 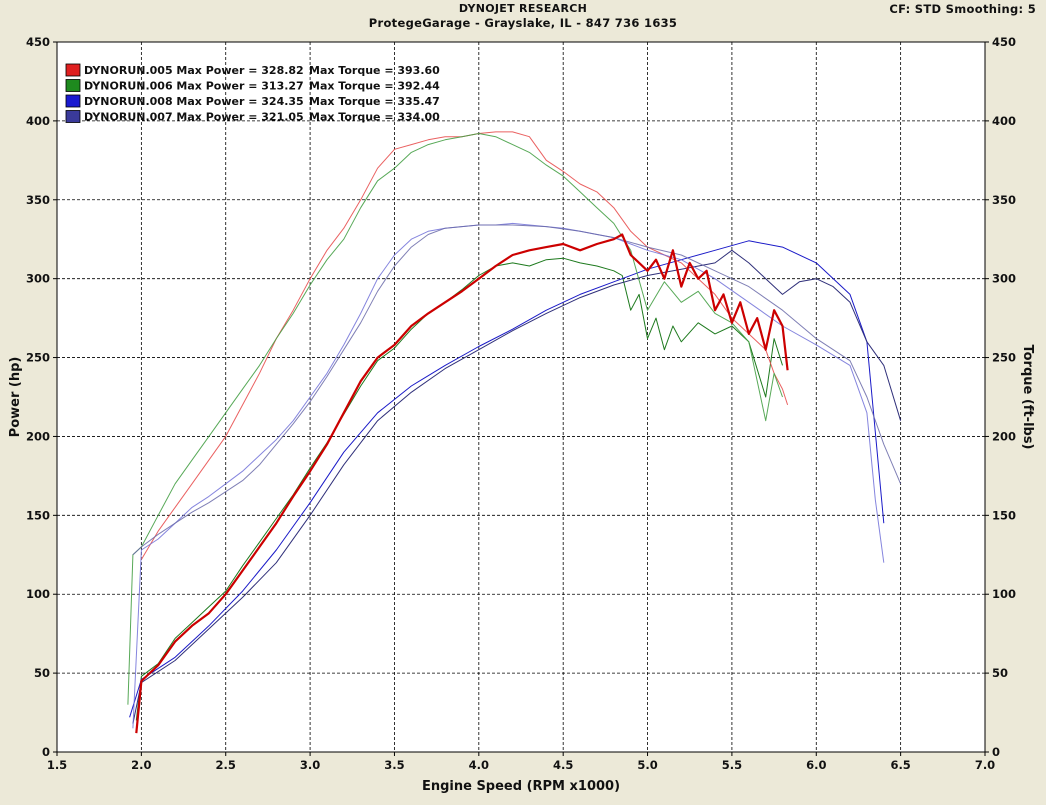 I want to click on y2-tick-label: 50, so click(x=1000, y=673).